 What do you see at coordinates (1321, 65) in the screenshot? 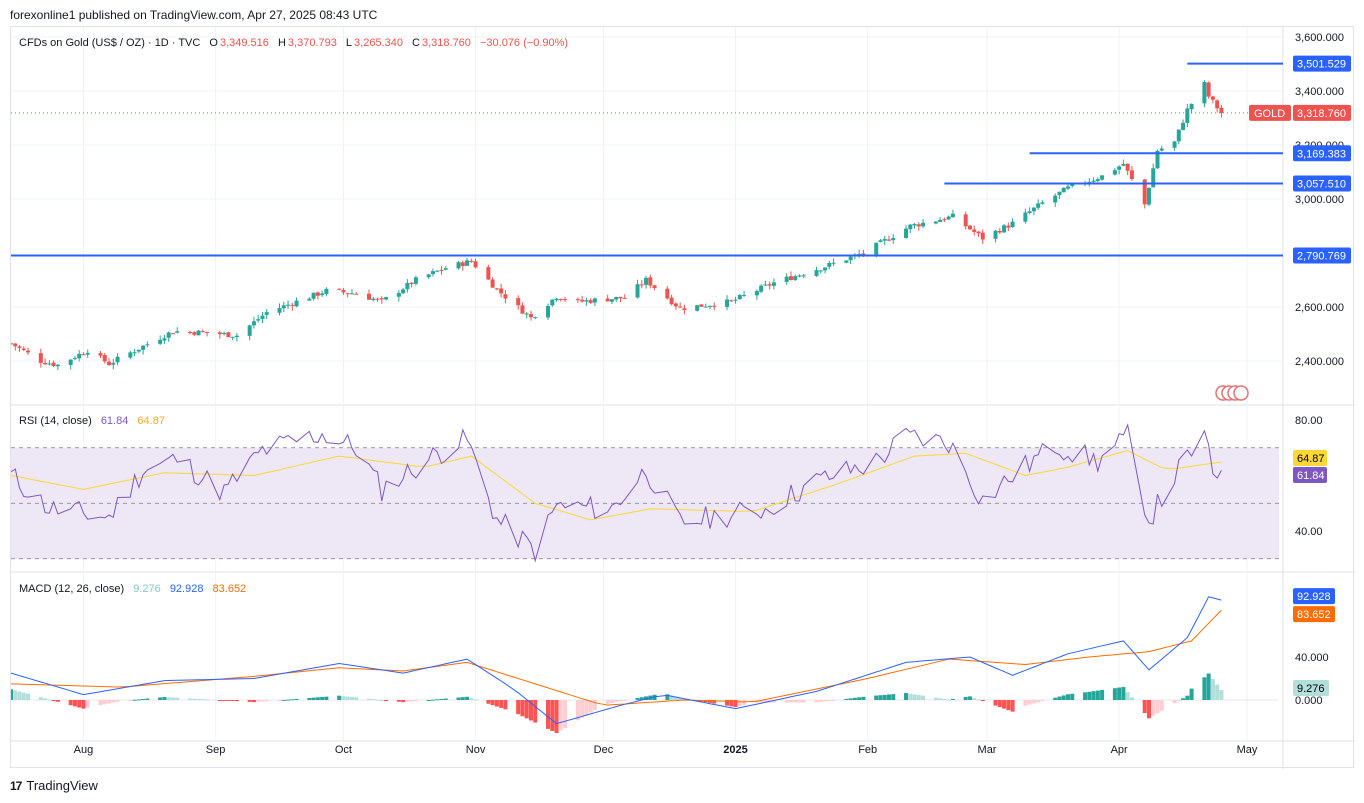
I see `level-tag: 3,501.529` at bounding box center [1321, 65].